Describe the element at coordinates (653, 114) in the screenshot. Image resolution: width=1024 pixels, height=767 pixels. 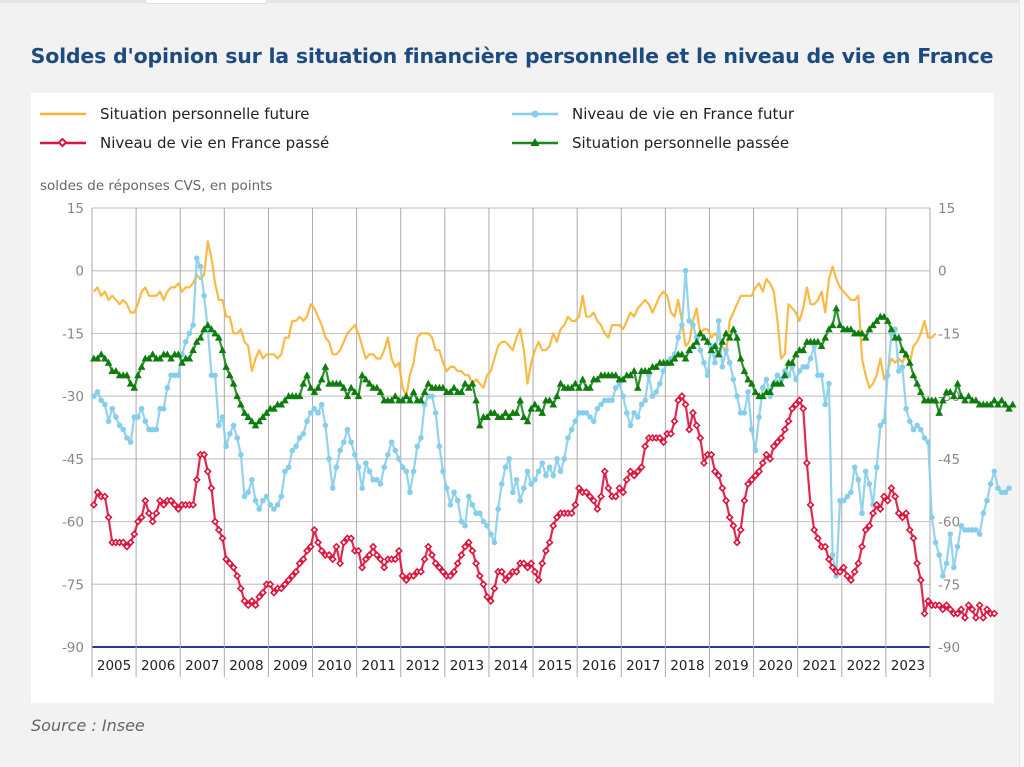
I see `legend-item-niveau-vie-futur: Niveau de vie en France futur` at that location.